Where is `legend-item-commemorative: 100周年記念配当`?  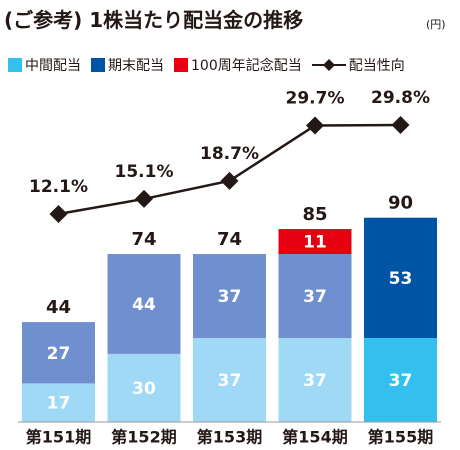
legend-item-commemorative: 100周年記念配当 is located at coordinates (238, 65).